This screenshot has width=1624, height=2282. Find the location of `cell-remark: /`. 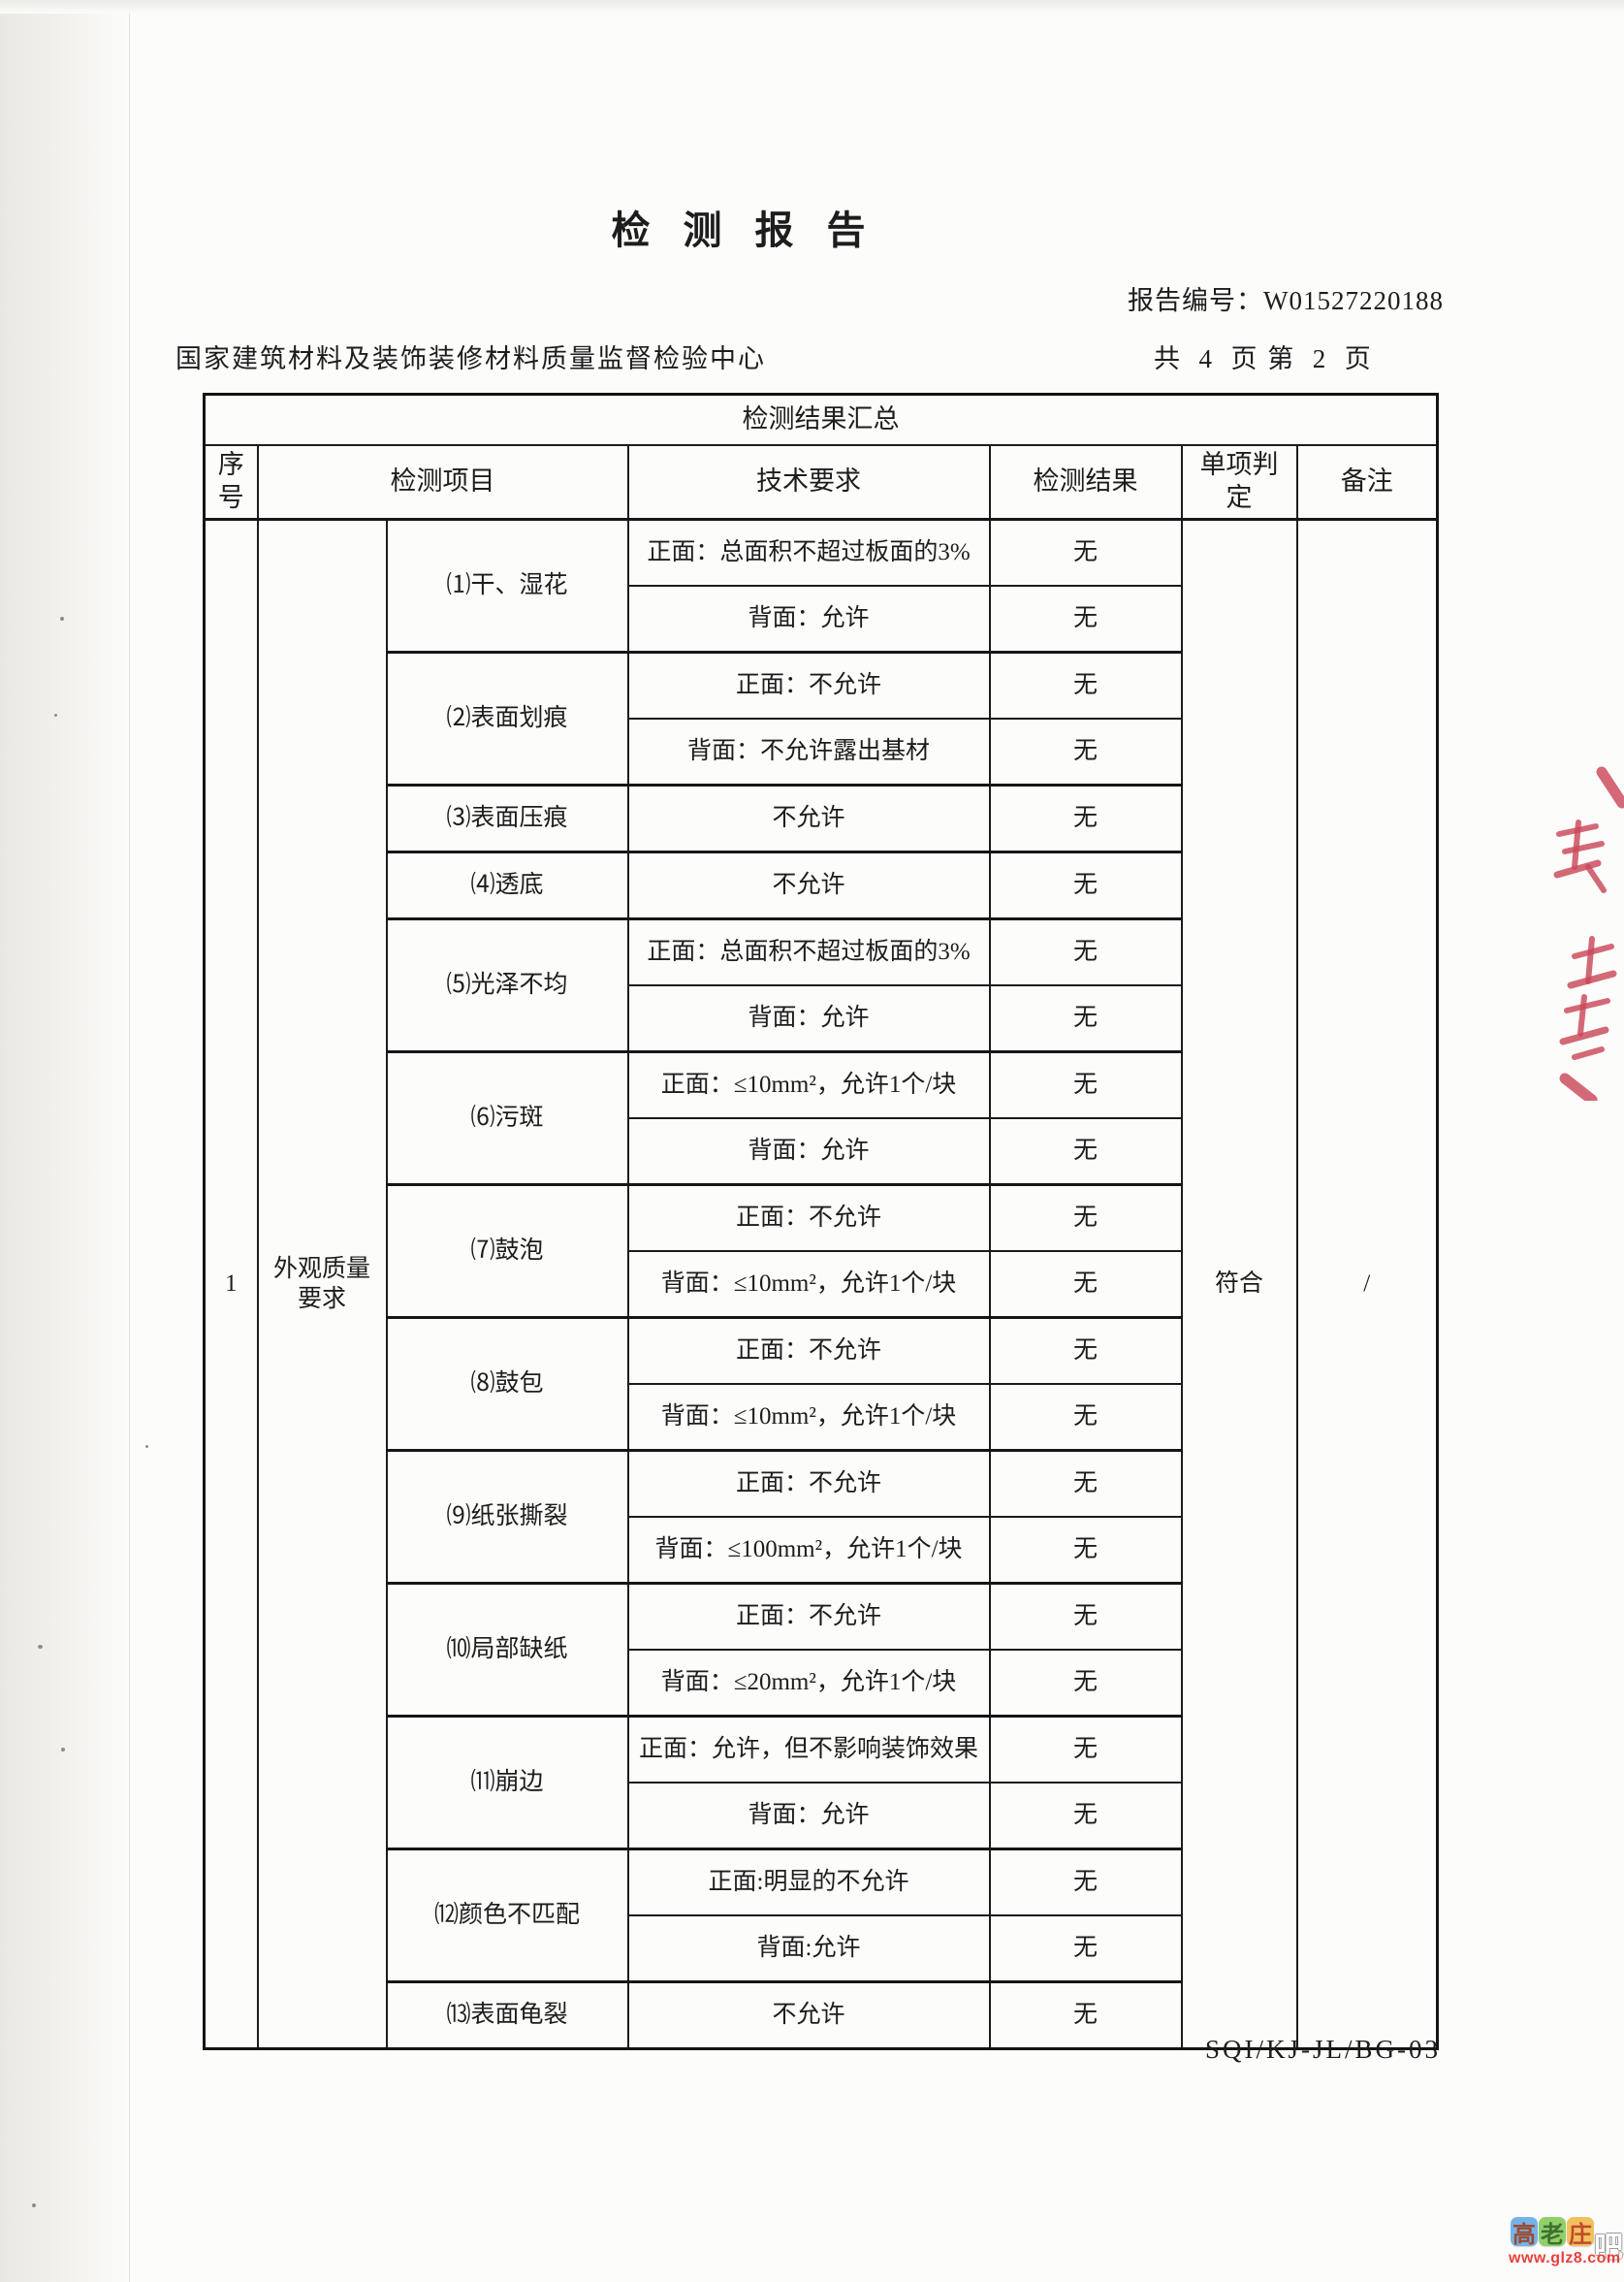

cell-remark: / is located at coordinates (1367, 1284).